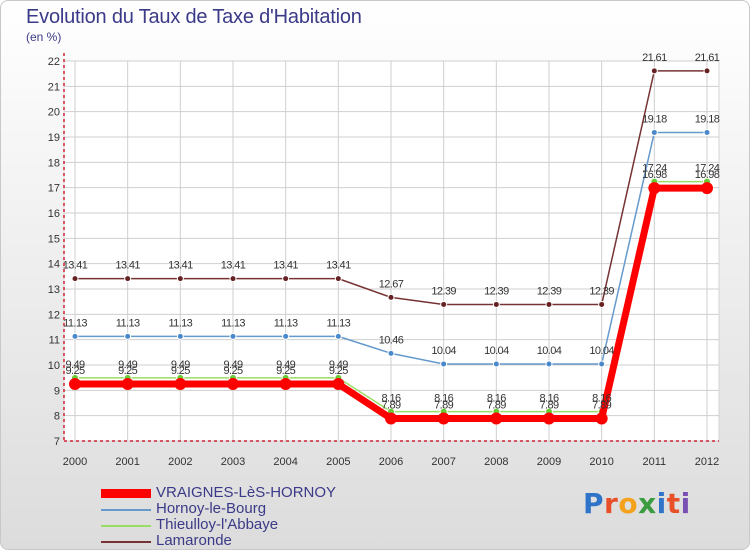  What do you see at coordinates (126, 542) in the screenshot?
I see `legend-swatch-lamaronde` at bounding box center [126, 542].